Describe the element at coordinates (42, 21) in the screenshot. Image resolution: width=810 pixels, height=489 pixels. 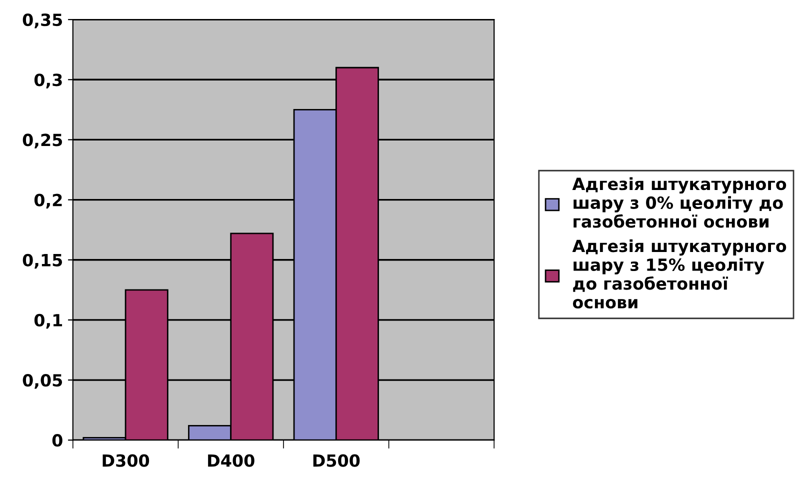
I see `y-tick-label: 0,35` at that location.